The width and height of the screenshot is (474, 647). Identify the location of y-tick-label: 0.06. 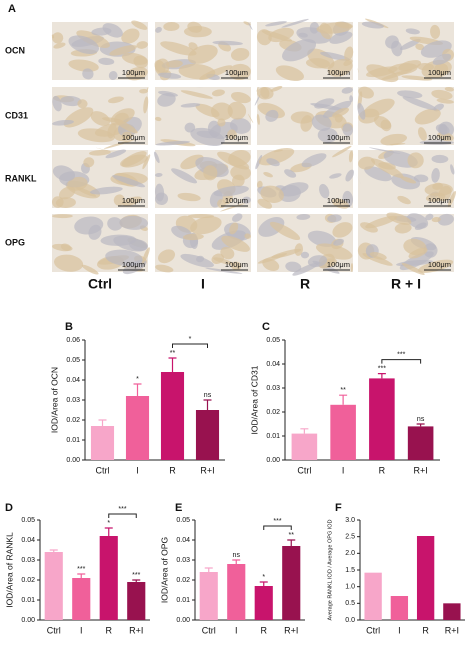
(73, 340).